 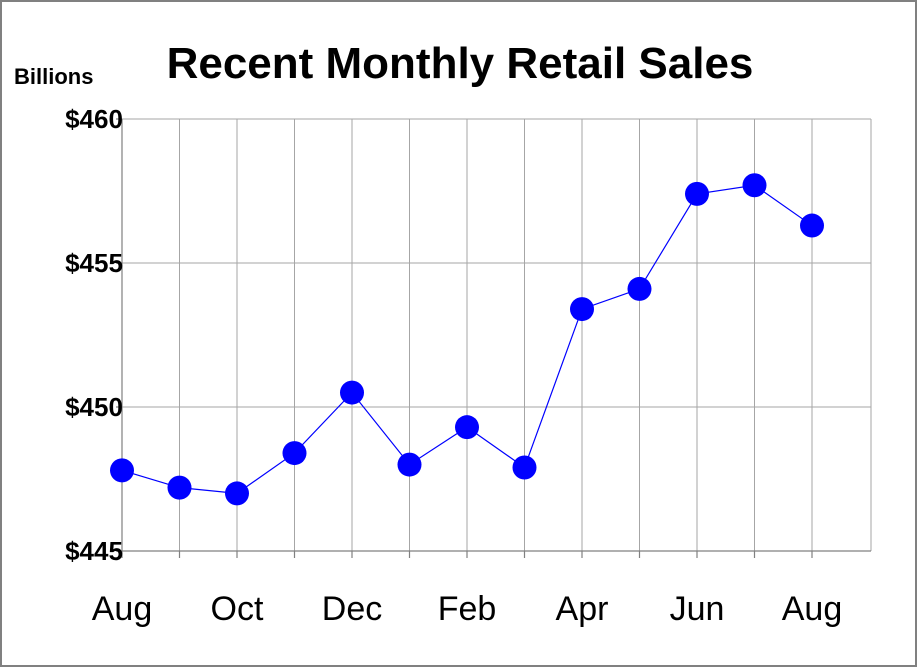 What do you see at coordinates (812, 609) in the screenshot?
I see `x-tick-label-12: Aug` at bounding box center [812, 609].